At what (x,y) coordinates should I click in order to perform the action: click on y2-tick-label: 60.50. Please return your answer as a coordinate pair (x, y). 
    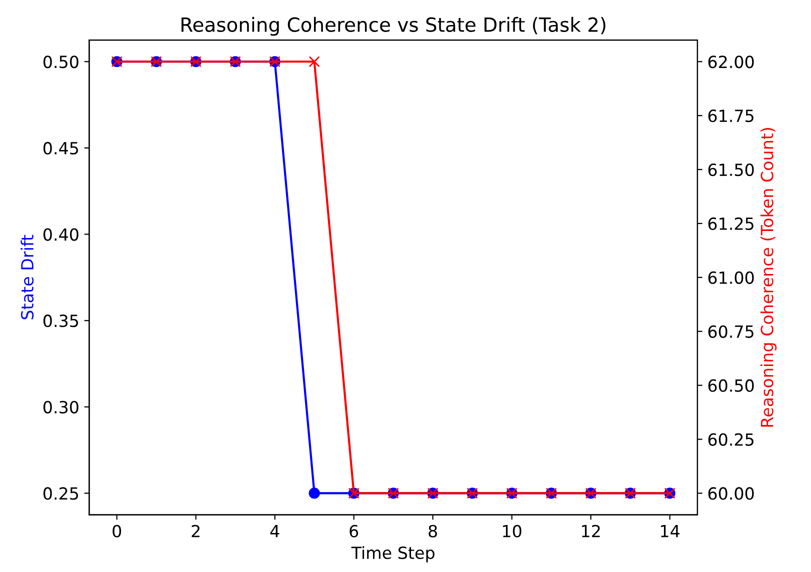
    Looking at the image, I should click on (731, 385).